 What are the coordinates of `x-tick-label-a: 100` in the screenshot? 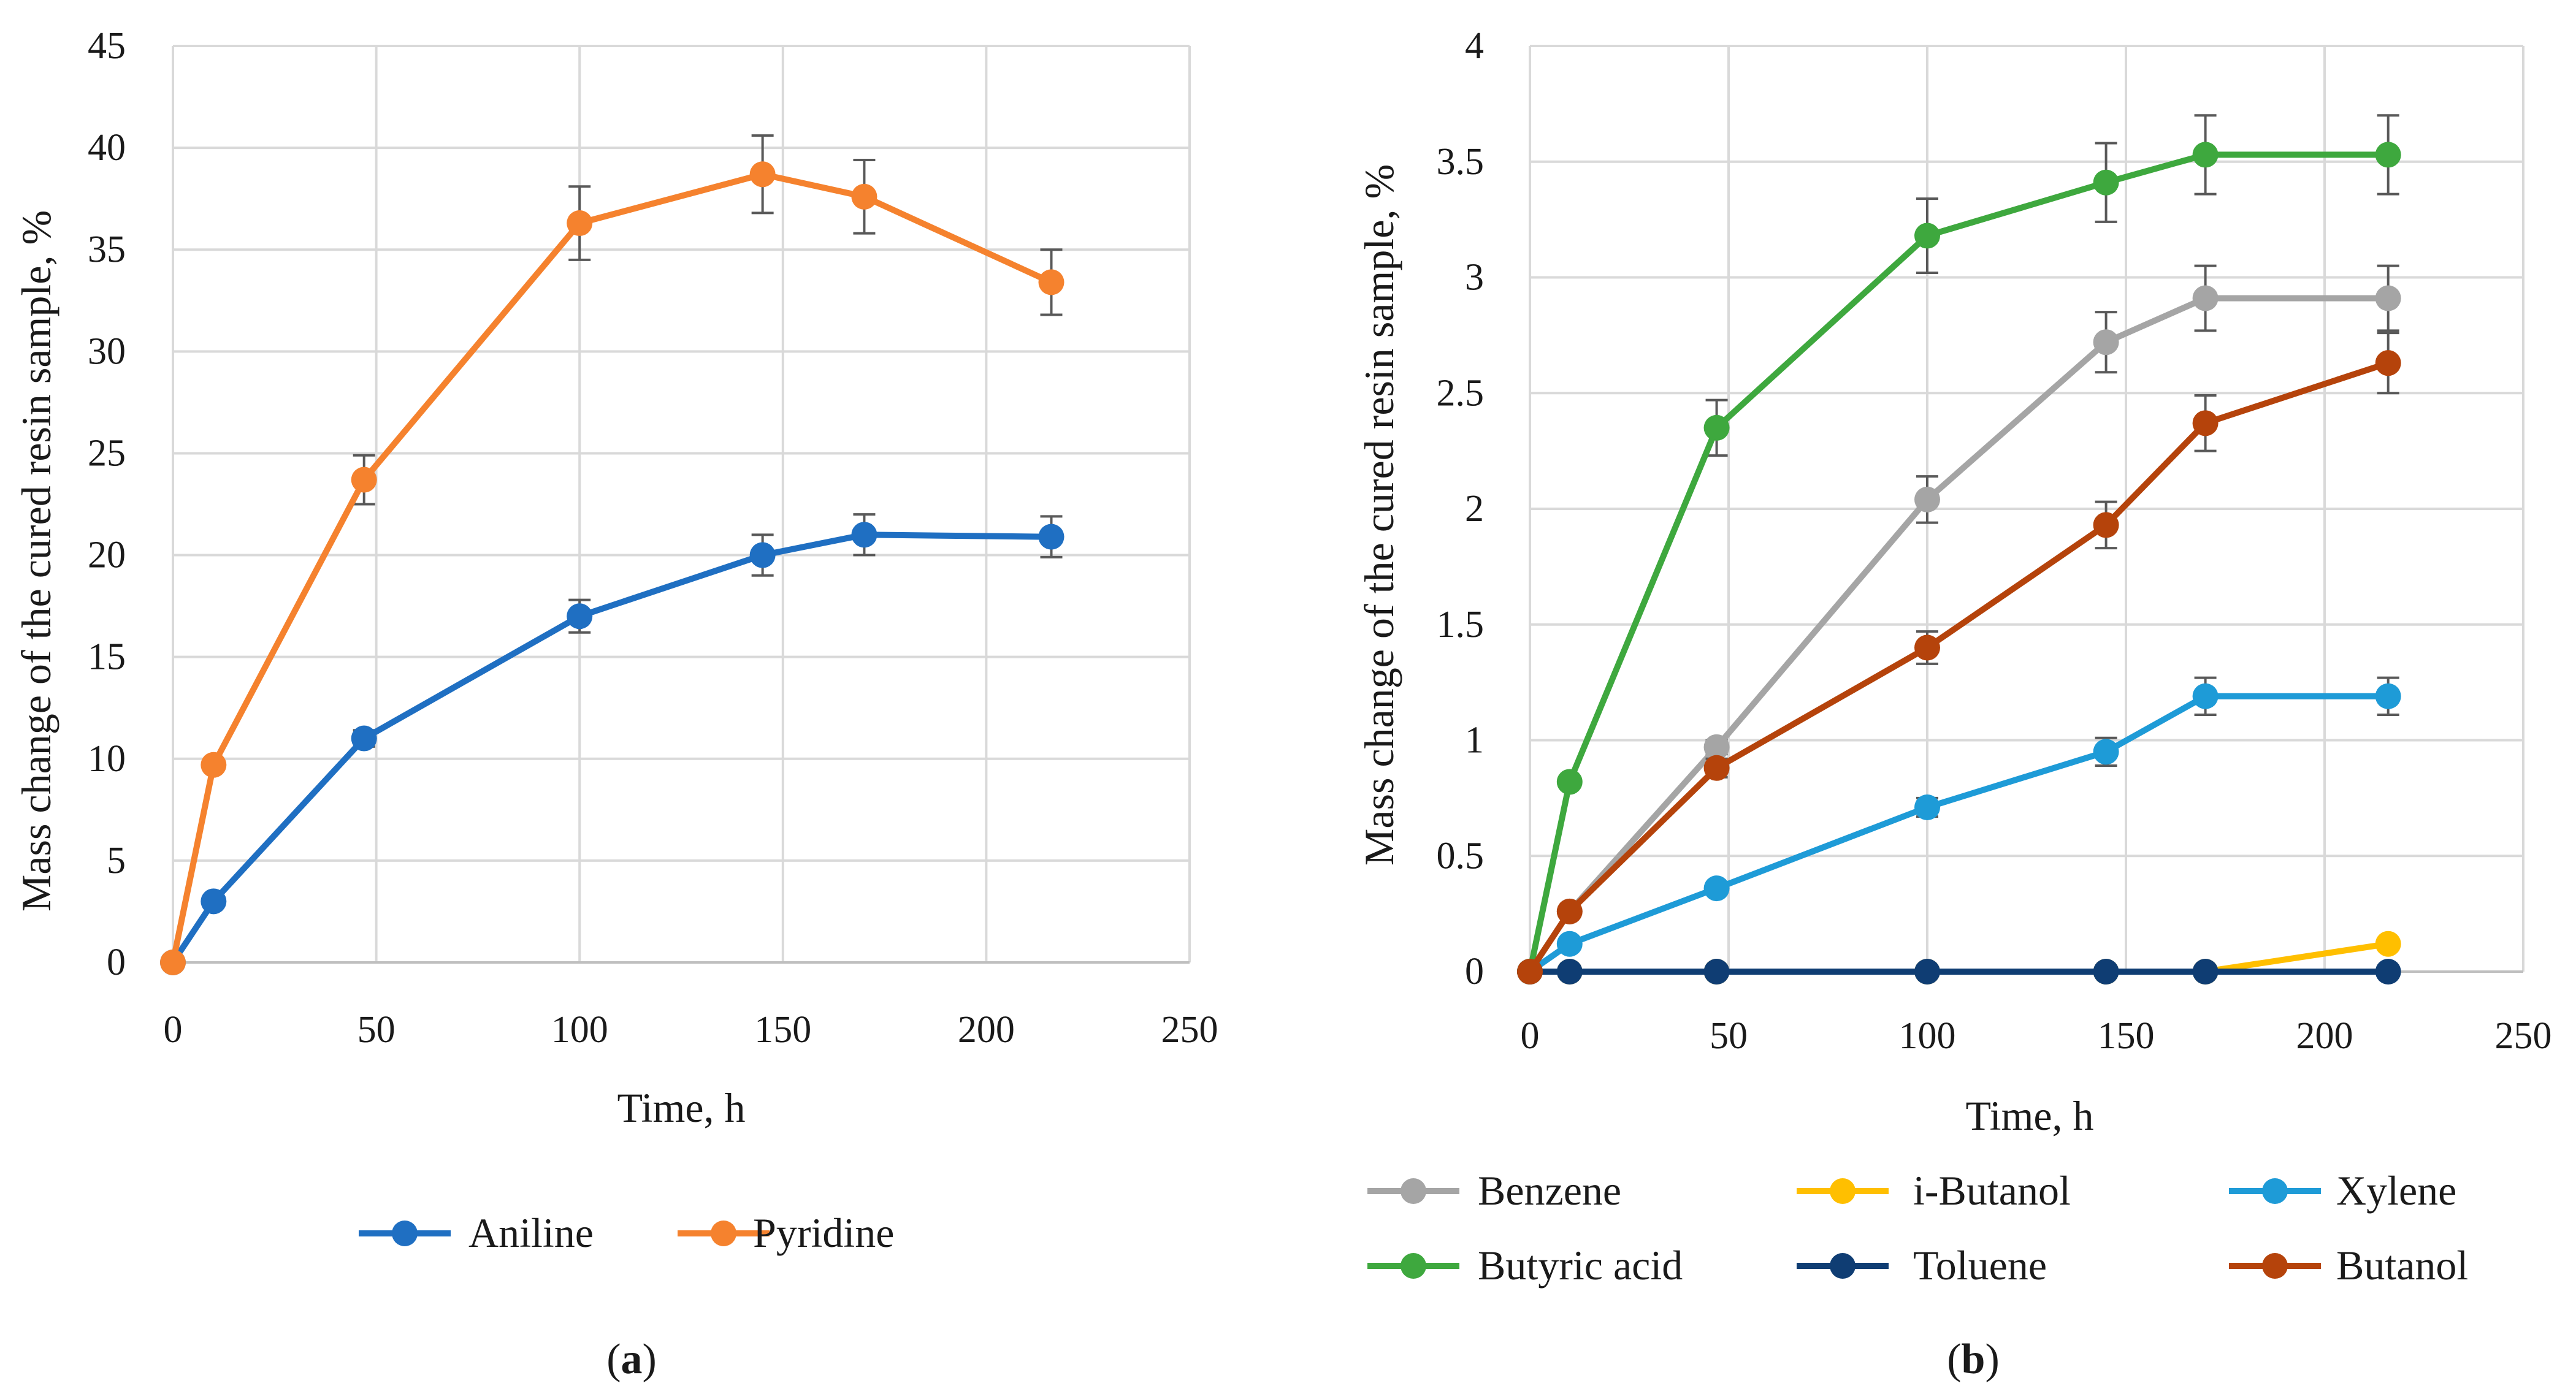 It's located at (579, 1030).